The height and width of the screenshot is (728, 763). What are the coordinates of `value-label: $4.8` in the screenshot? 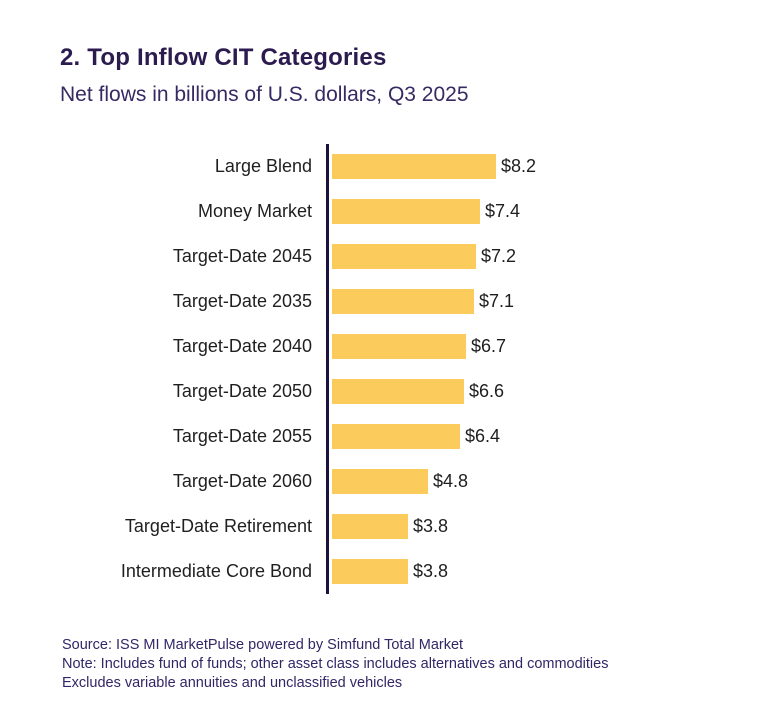 It's located at (451, 481).